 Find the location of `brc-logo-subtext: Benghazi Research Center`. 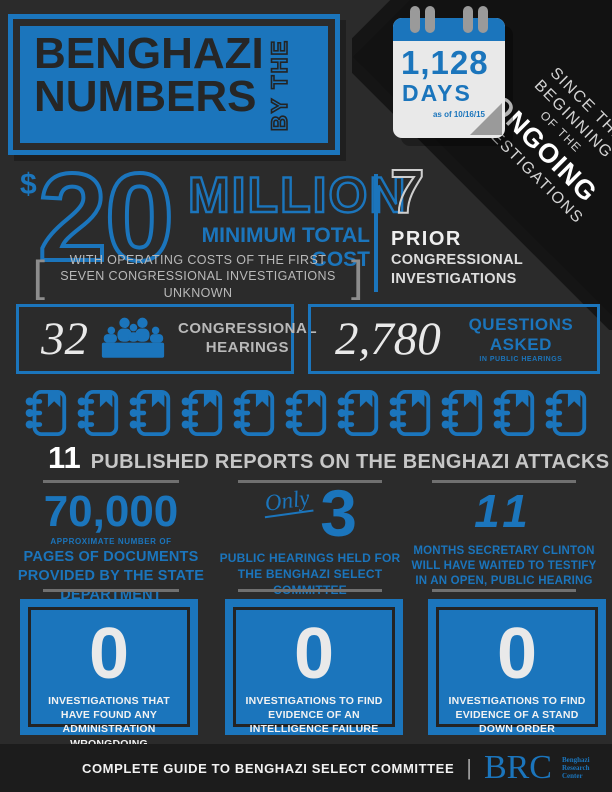

brc-logo-subtext: Benghazi Research Center is located at coordinates (576, 768).